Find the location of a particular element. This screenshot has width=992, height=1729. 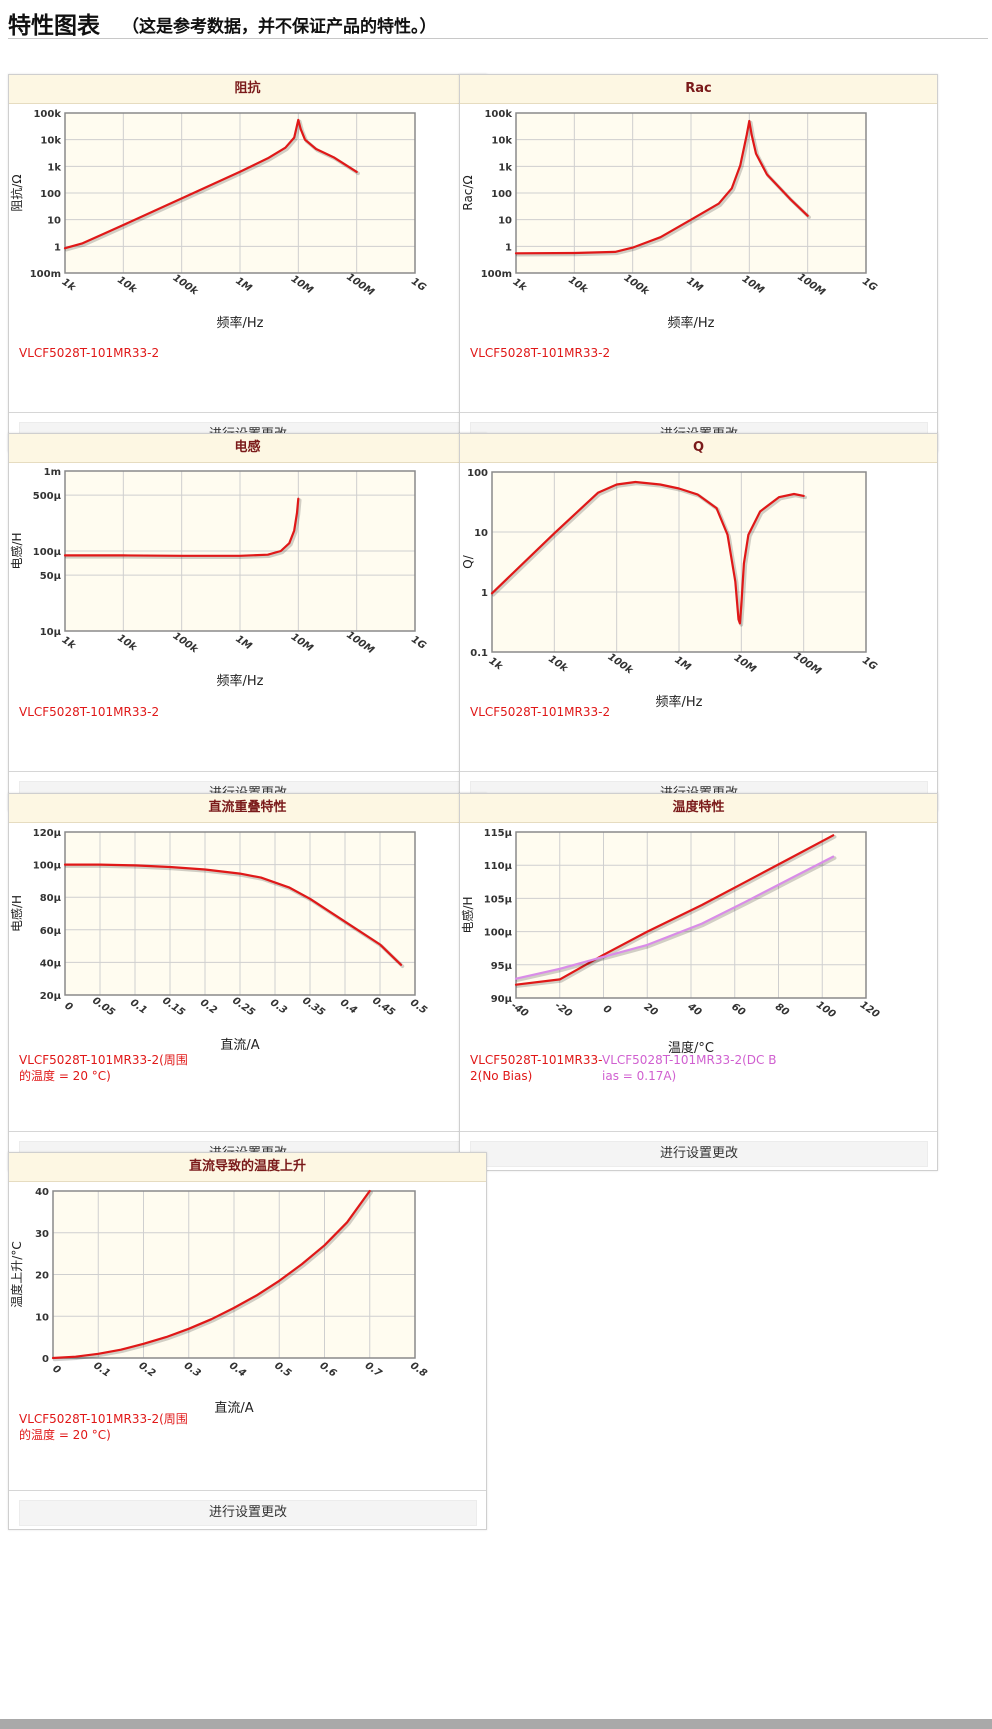

y-tick-label: 50µ is located at coordinates (51, 576).